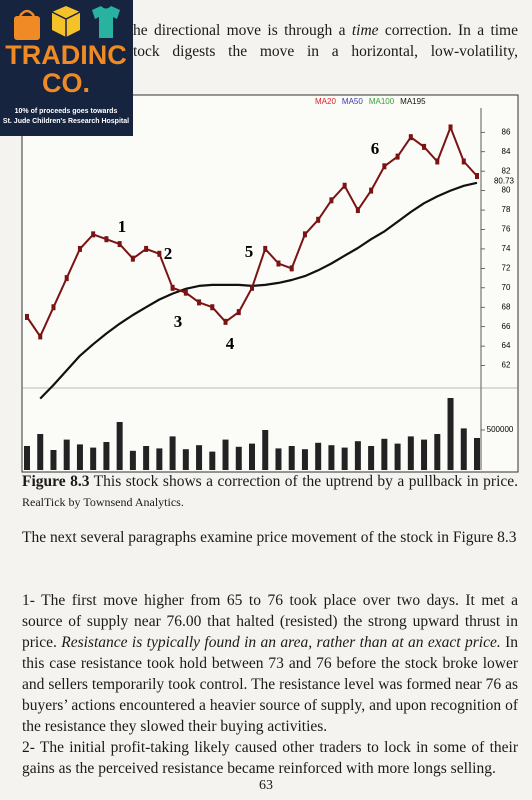 The height and width of the screenshot is (800, 532). What do you see at coordinates (27, 13) in the screenshot?
I see `bag-handle` at bounding box center [27, 13].